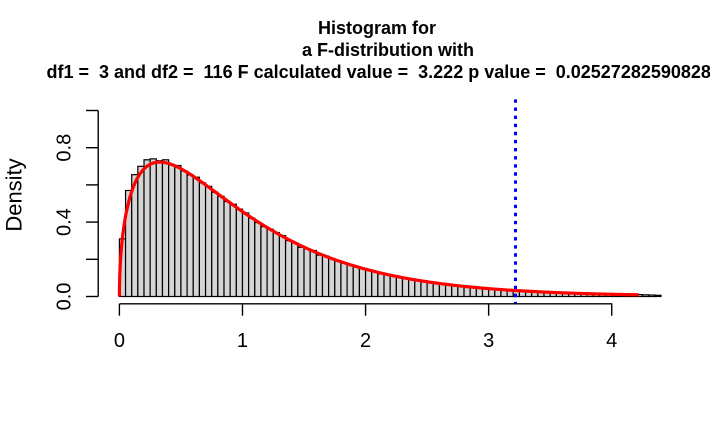  What do you see at coordinates (65, 148) in the screenshot?
I see `svg-text: 0.8` at bounding box center [65, 148].